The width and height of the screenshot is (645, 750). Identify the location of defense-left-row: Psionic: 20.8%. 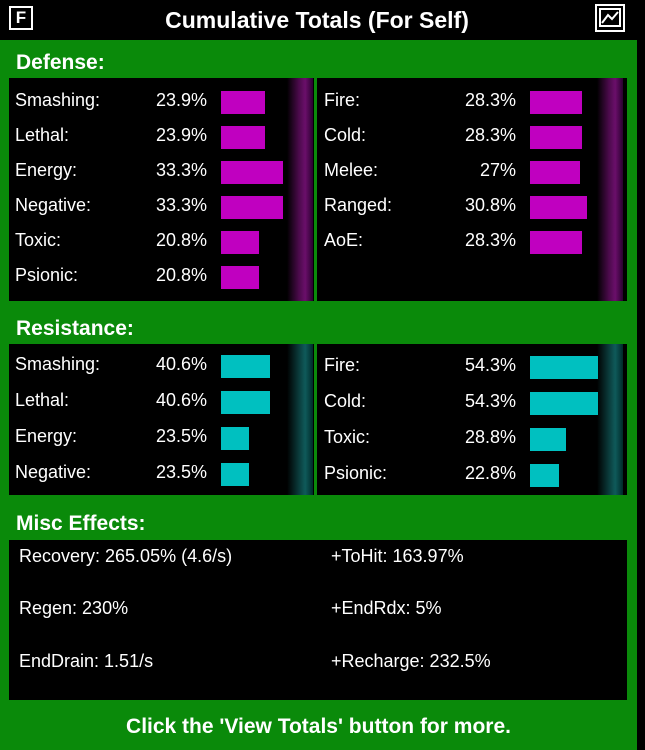
(150, 276).